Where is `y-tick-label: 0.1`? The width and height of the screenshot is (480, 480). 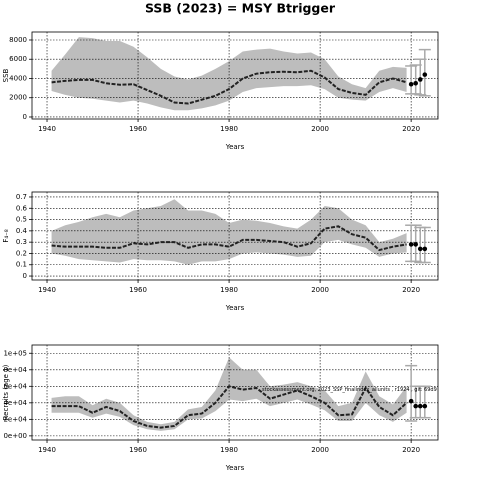
y-tick-label: 0.1 is located at coordinates (21, 265).